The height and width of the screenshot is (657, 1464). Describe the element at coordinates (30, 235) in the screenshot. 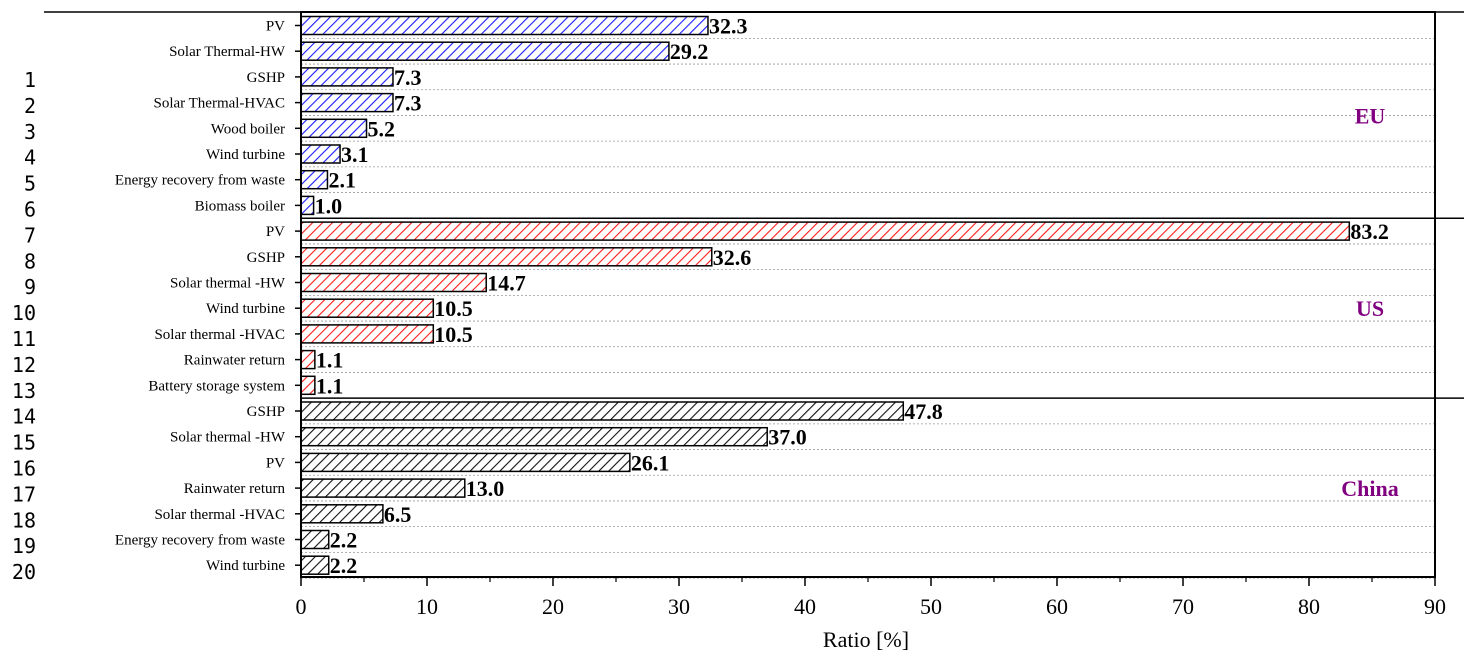

I see `line-number: 7` at that location.